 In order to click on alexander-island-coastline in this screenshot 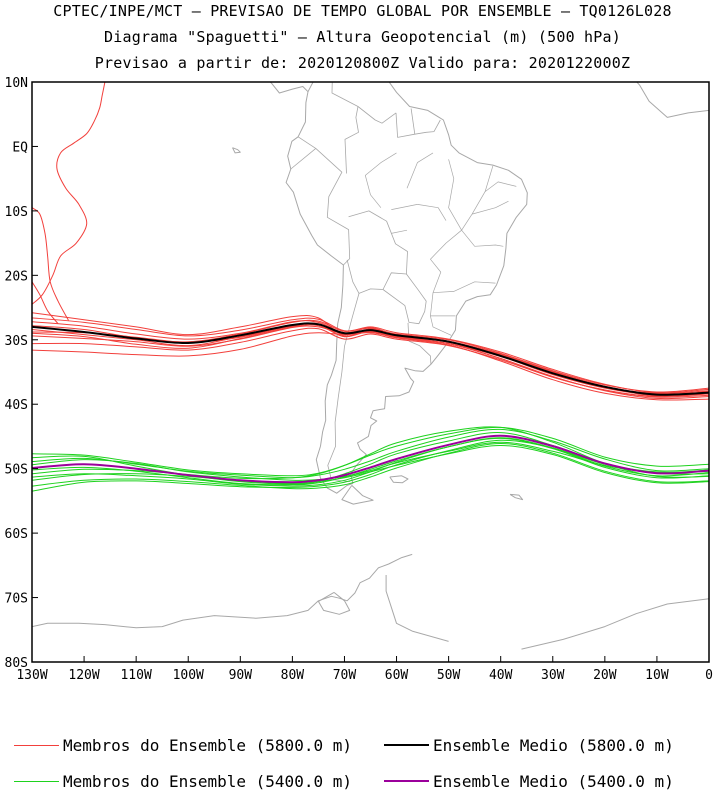, I will do `click(334, 603)`.